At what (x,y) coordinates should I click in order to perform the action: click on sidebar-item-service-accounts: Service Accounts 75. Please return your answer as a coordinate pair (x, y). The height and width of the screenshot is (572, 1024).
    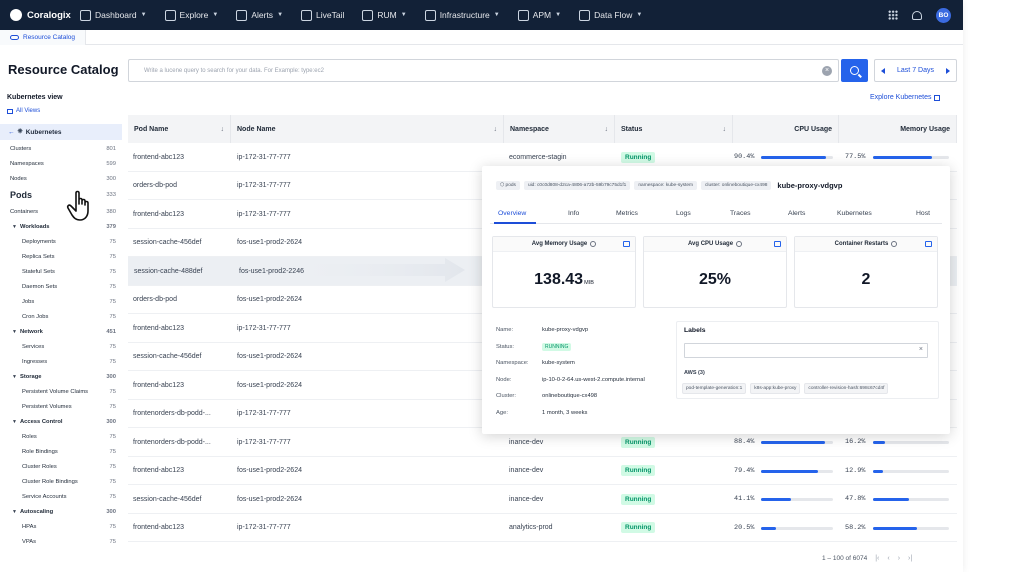
    Looking at the image, I should click on (61, 496).